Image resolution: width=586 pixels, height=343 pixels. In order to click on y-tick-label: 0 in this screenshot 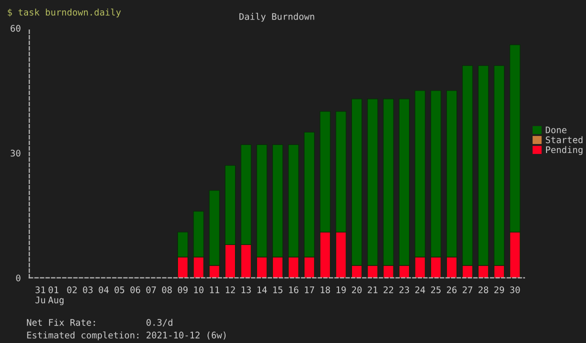, I will do `click(18, 278)`.